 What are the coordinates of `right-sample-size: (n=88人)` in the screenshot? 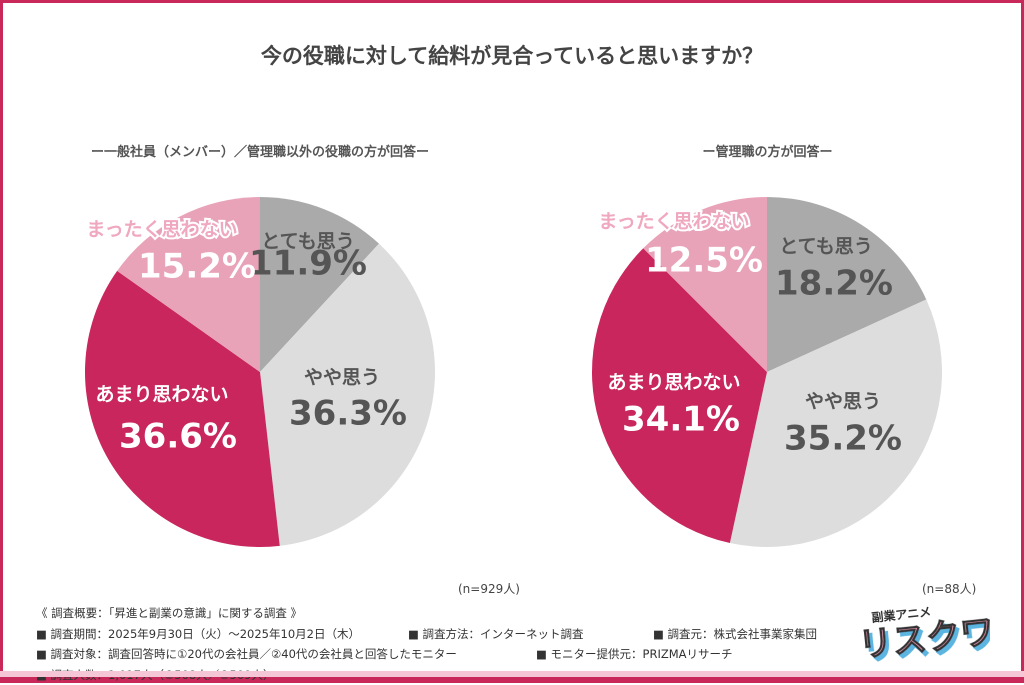 It's located at (949, 588).